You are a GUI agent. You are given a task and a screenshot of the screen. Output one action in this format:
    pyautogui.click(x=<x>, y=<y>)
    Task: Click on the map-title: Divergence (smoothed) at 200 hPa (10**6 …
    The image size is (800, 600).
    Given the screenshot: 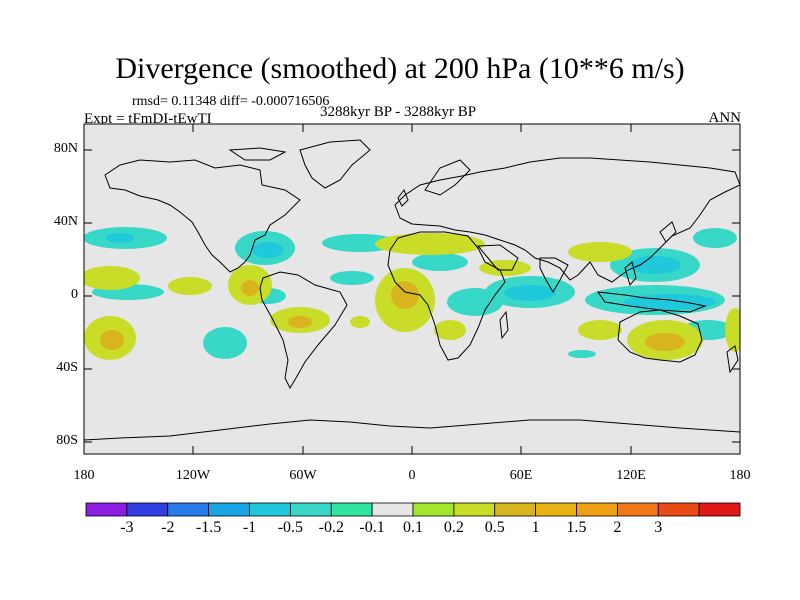 What is the action you would take?
    pyautogui.click(x=400, y=68)
    